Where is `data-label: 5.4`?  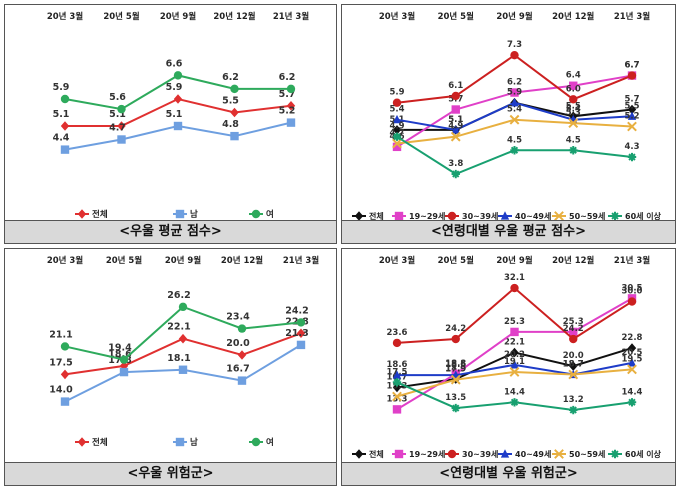
data-label: 5.4 is located at coordinates (396, 110).